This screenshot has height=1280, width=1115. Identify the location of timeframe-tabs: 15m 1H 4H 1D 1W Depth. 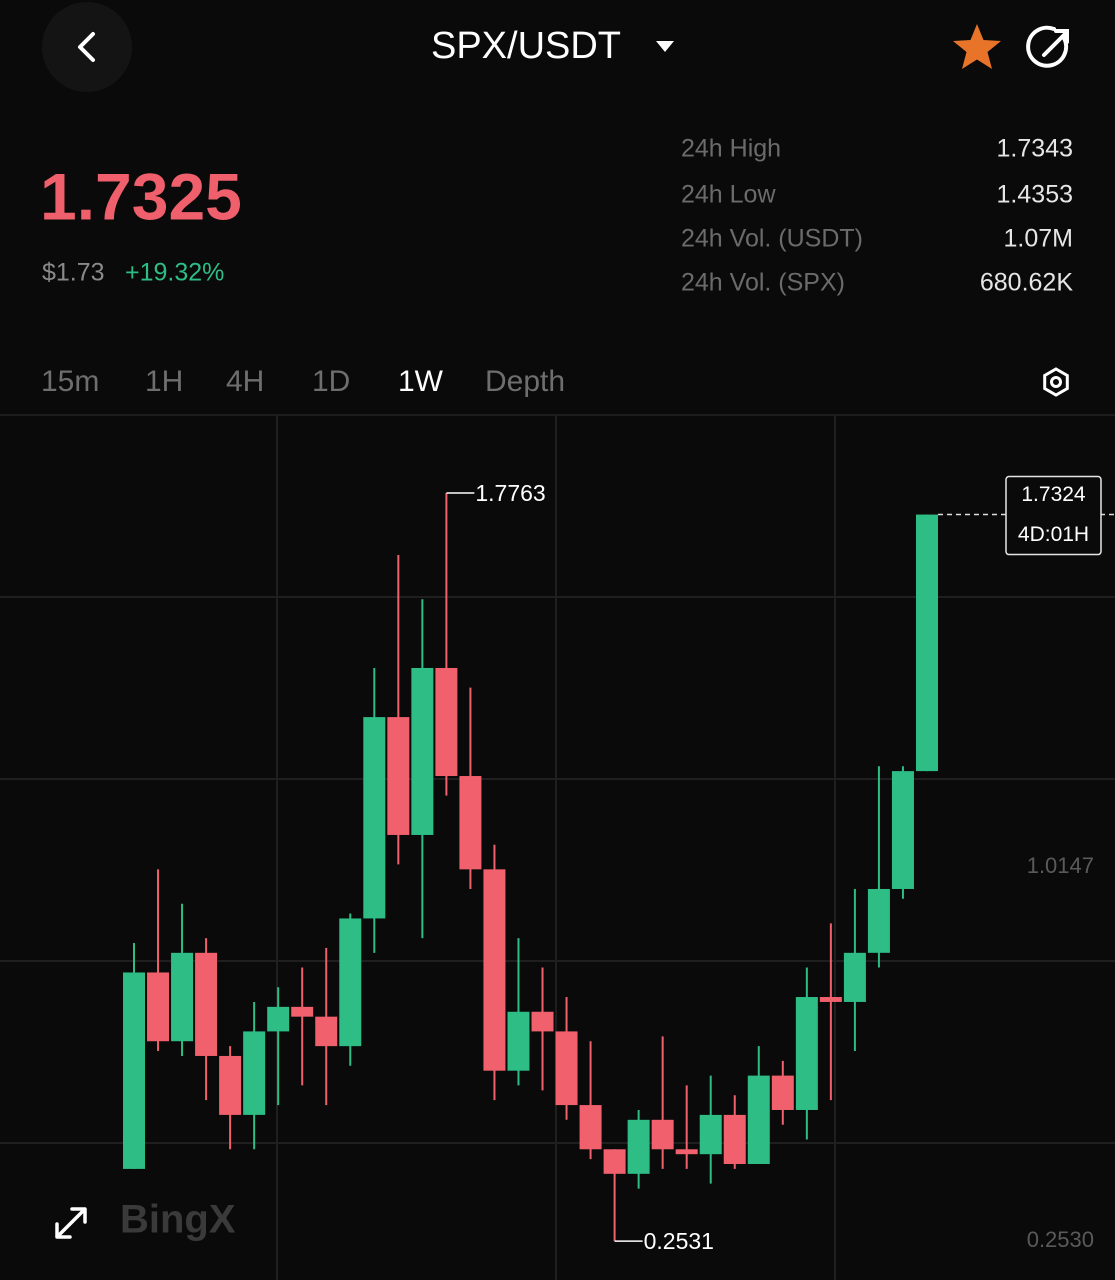
(303, 381).